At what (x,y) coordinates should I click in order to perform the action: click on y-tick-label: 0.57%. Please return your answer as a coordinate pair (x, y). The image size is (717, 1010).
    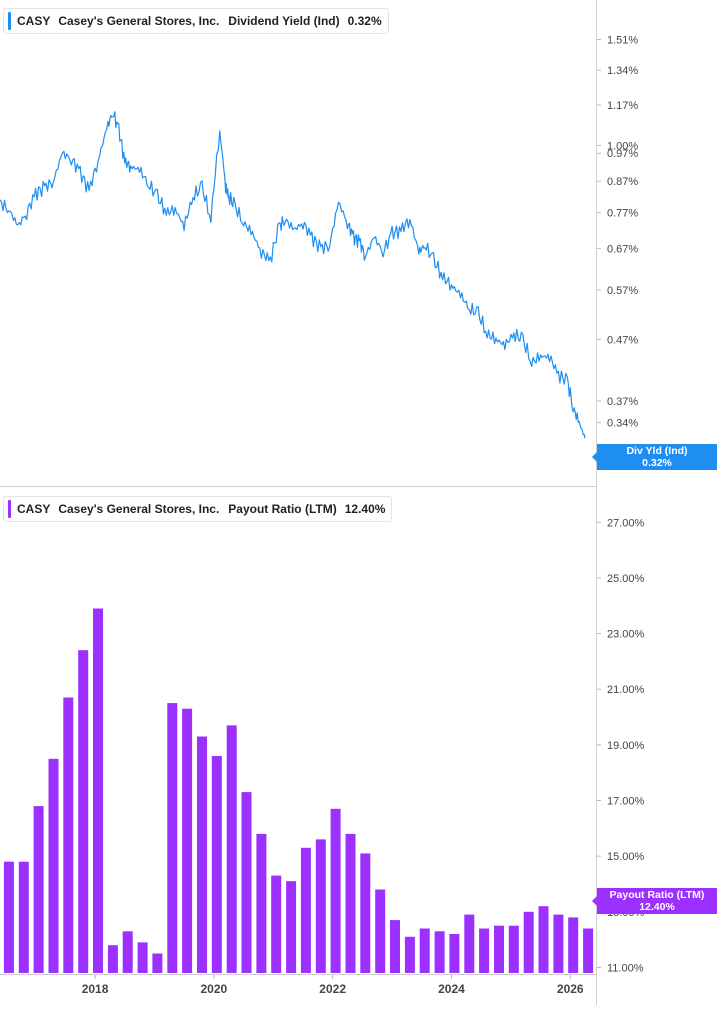
    Looking at the image, I should click on (622, 291).